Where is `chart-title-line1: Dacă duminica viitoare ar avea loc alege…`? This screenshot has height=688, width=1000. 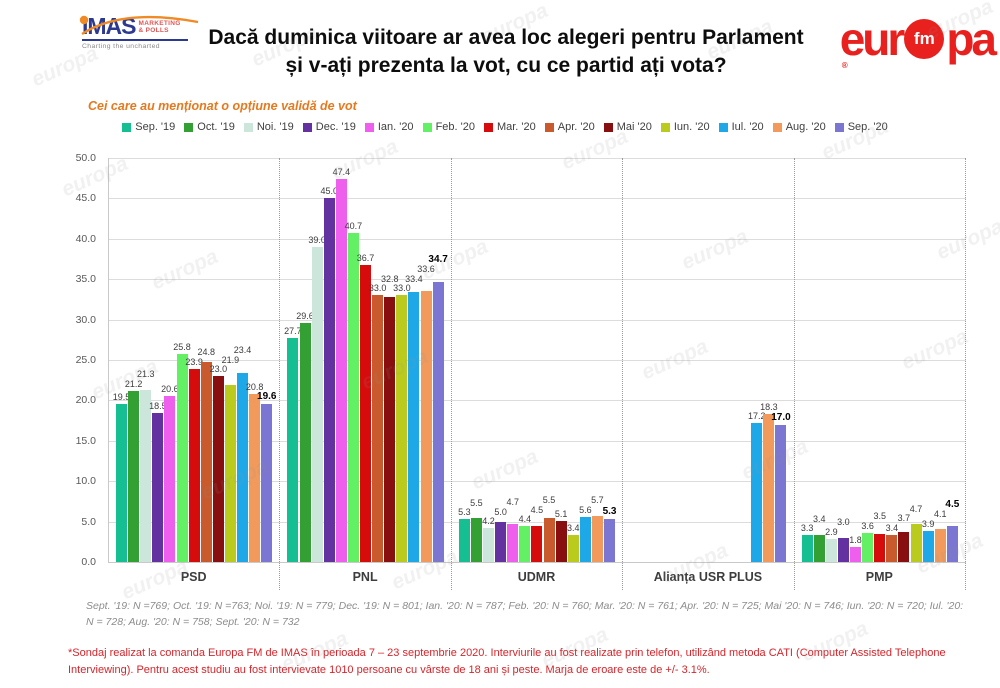
chart-title-line1: Dacă duminica viitoare ar avea loc alege… is located at coordinates (506, 37).